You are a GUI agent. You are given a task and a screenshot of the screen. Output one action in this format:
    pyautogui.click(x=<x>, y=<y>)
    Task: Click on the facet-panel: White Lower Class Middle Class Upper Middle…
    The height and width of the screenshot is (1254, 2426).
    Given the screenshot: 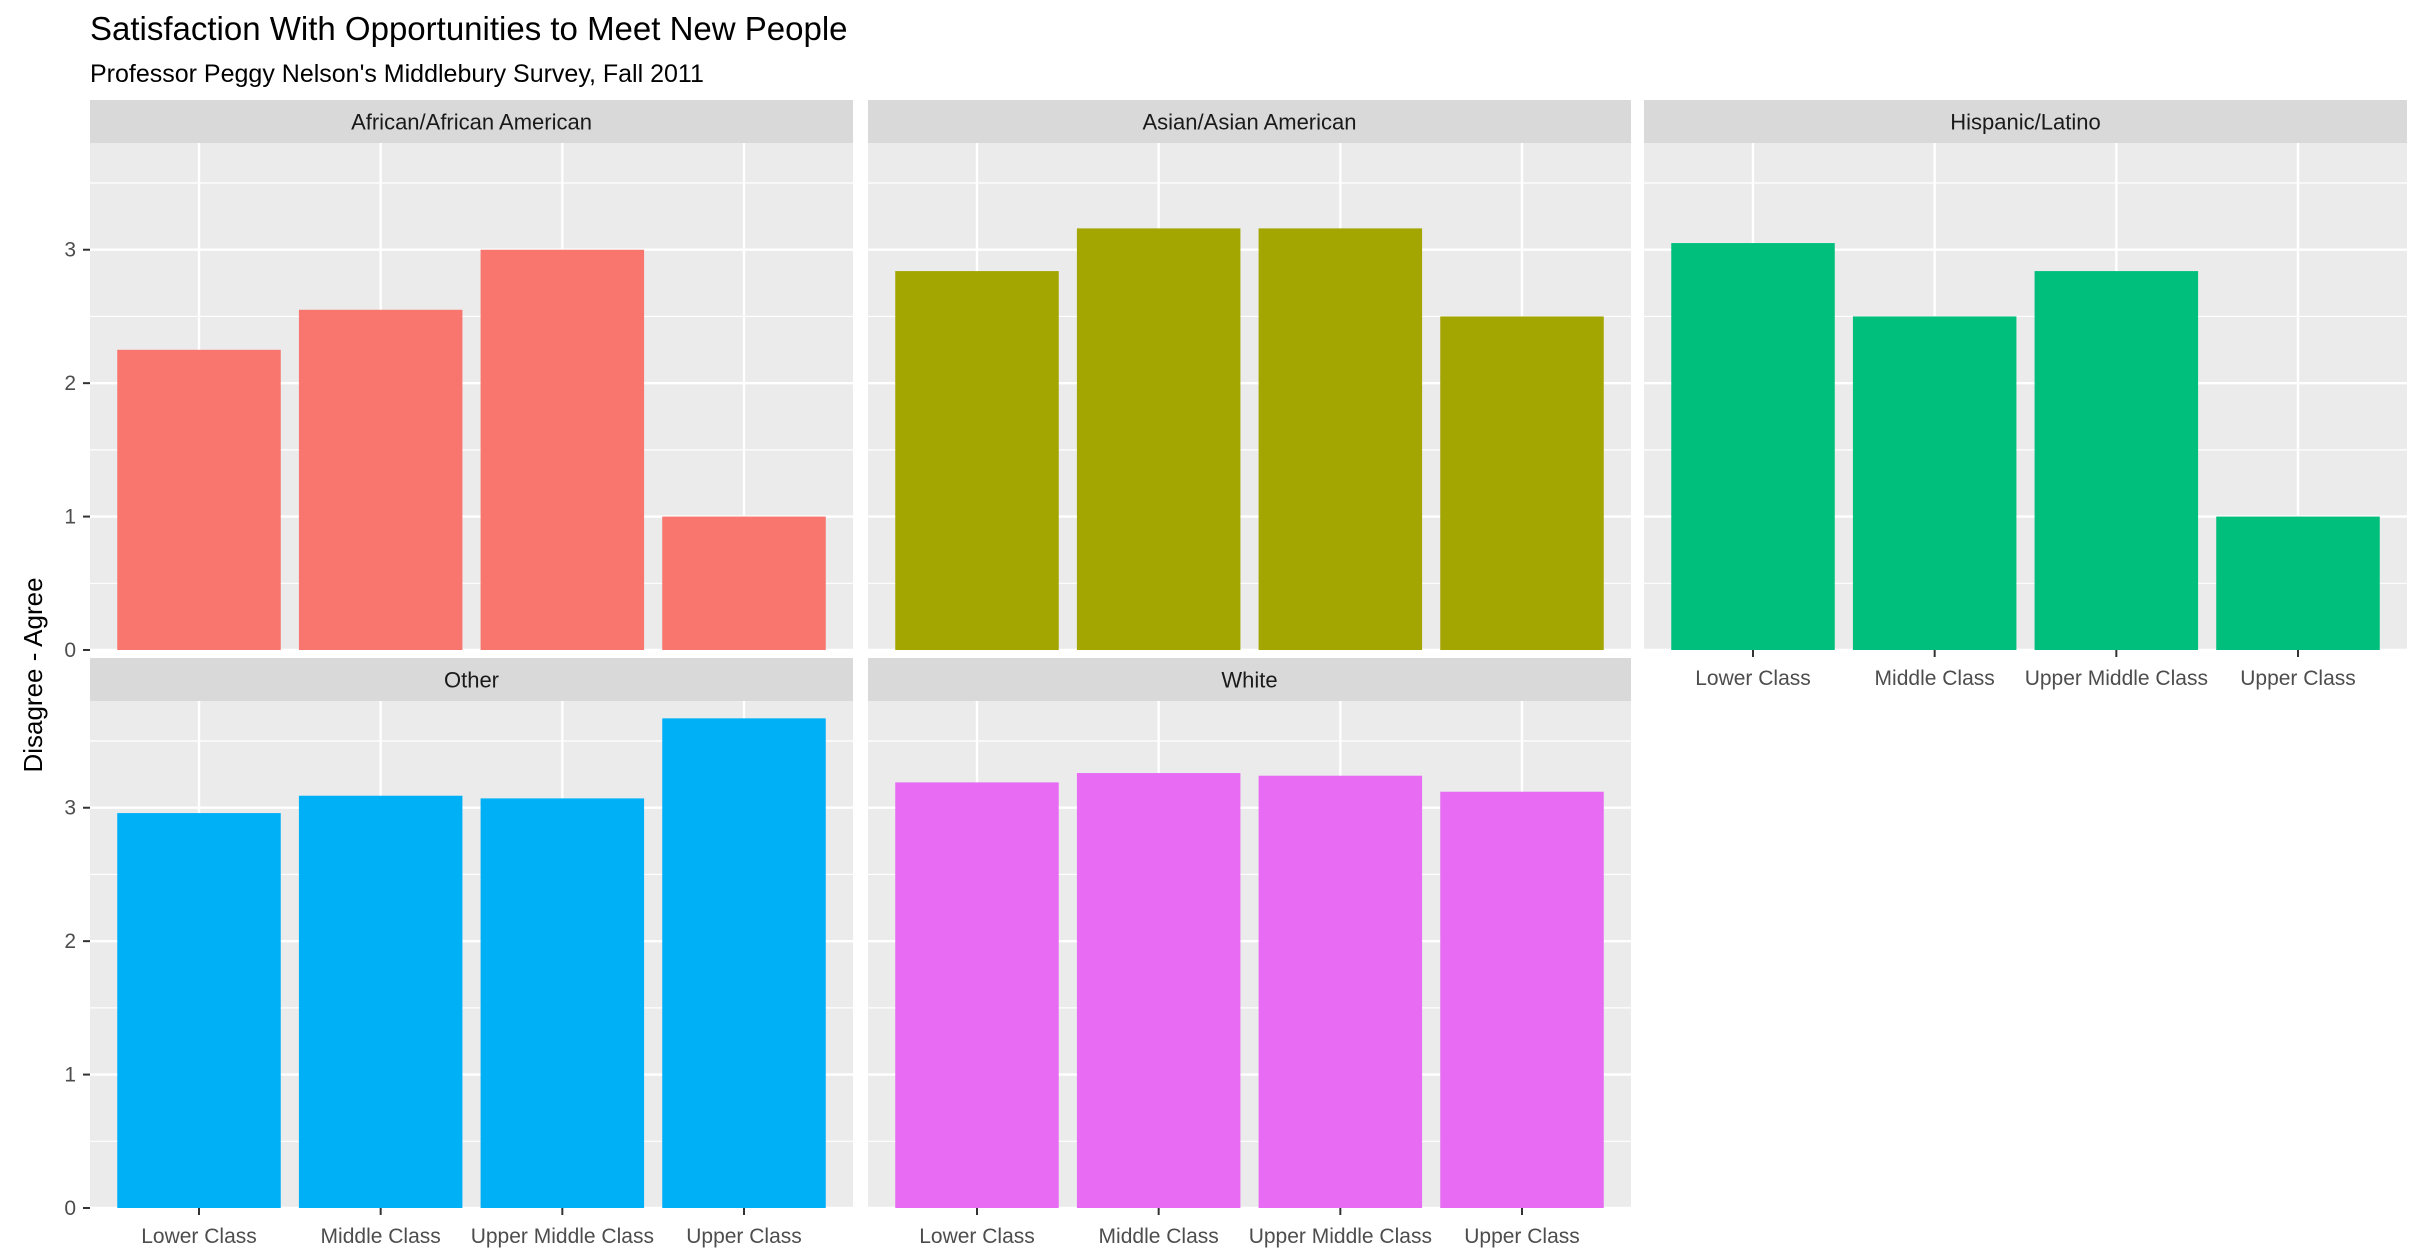 What is the action you would take?
    pyautogui.click(x=1249, y=953)
    